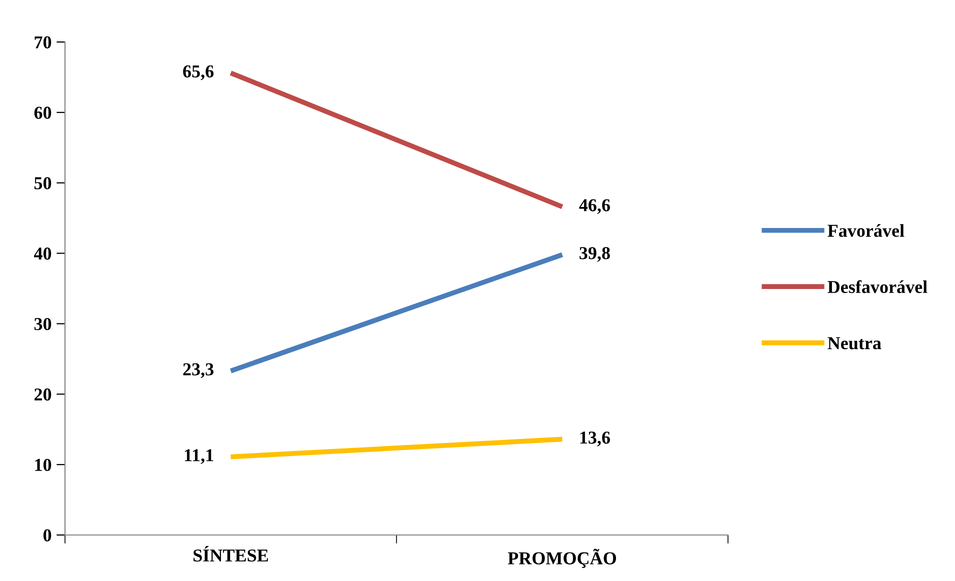  I want to click on y-tick-label: 40, so click(43, 254).